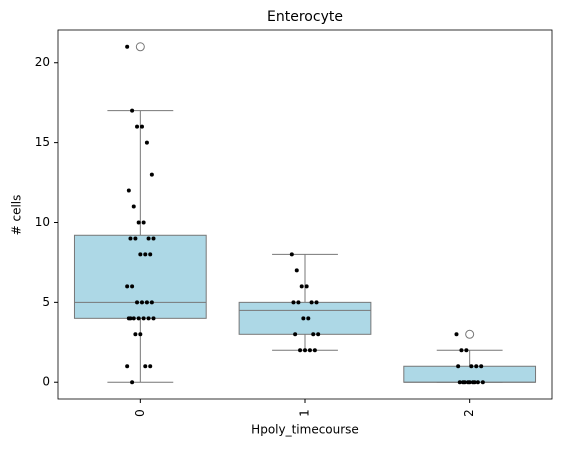 Image resolution: width=563 pixels, height=452 pixels. Describe the element at coordinates (305, 430) in the screenshot. I see `x-axis-label: Hpoly_timecourse` at that location.